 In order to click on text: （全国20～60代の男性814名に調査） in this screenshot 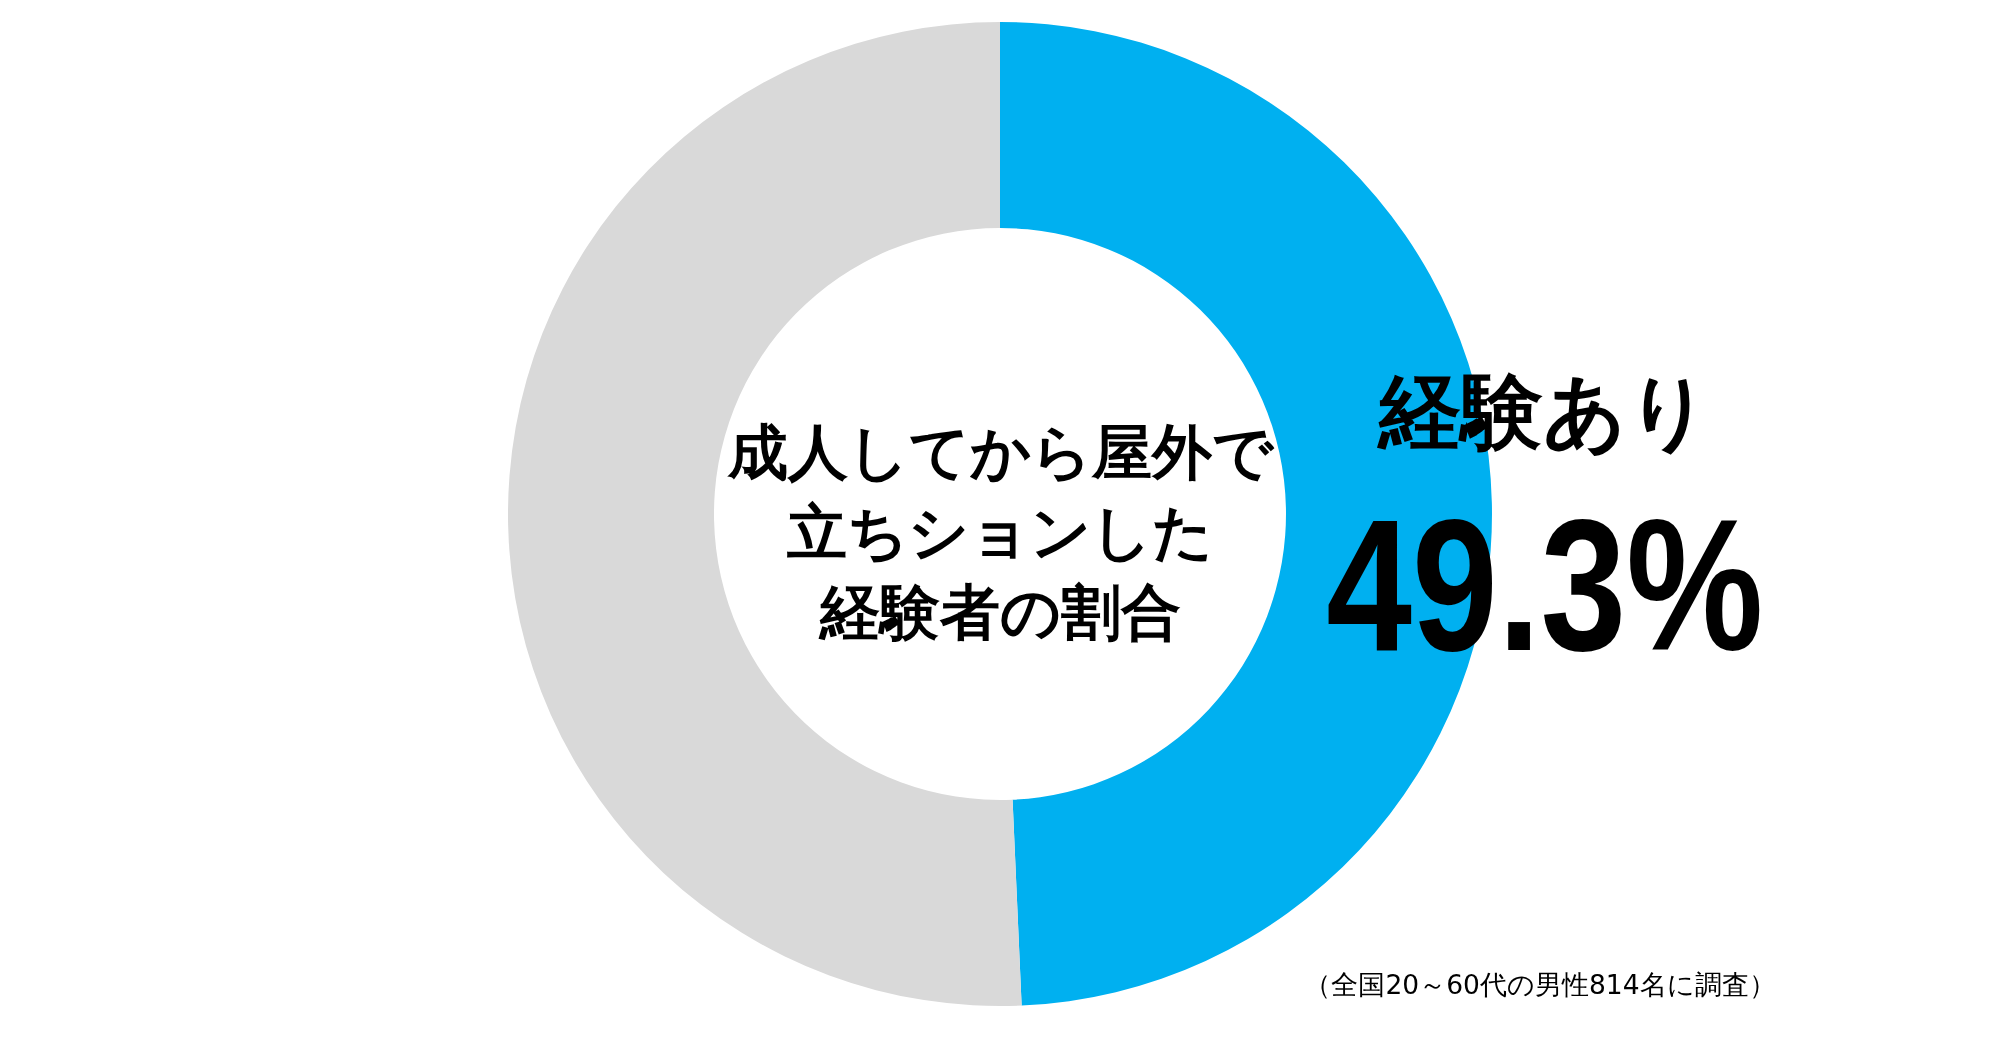, I will do `click(1540, 984)`.